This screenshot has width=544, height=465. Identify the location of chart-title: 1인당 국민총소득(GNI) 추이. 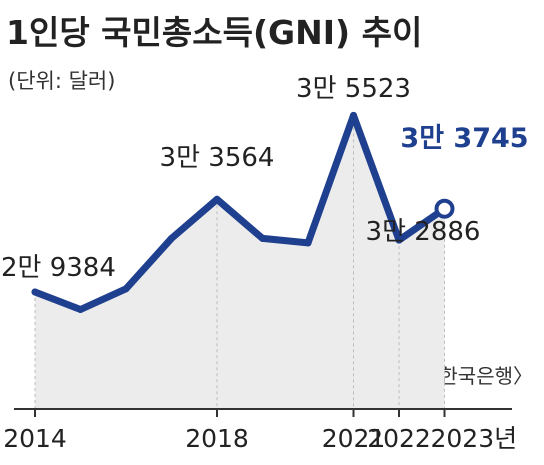
(214, 32).